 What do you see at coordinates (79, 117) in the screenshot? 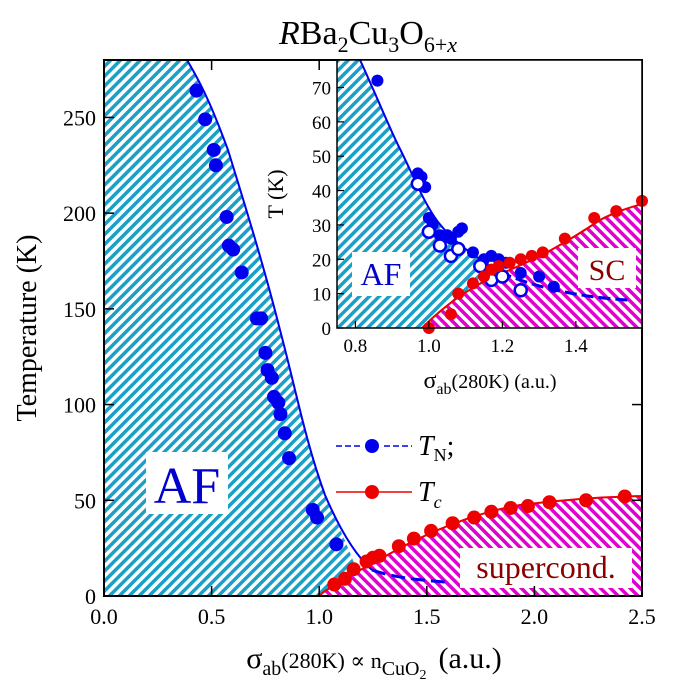
I see `main-y-tick-label: 250` at bounding box center [79, 117].